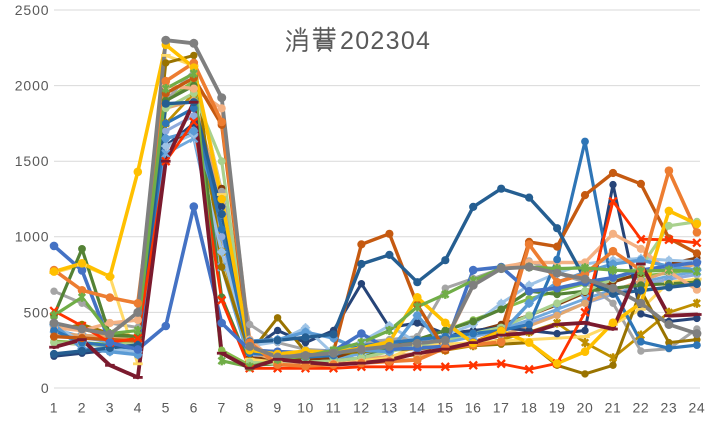 Image resolution: width=716 pixels, height=421 pixels. What do you see at coordinates (473, 408) in the screenshot?
I see `svg-text: 16` at bounding box center [473, 408].